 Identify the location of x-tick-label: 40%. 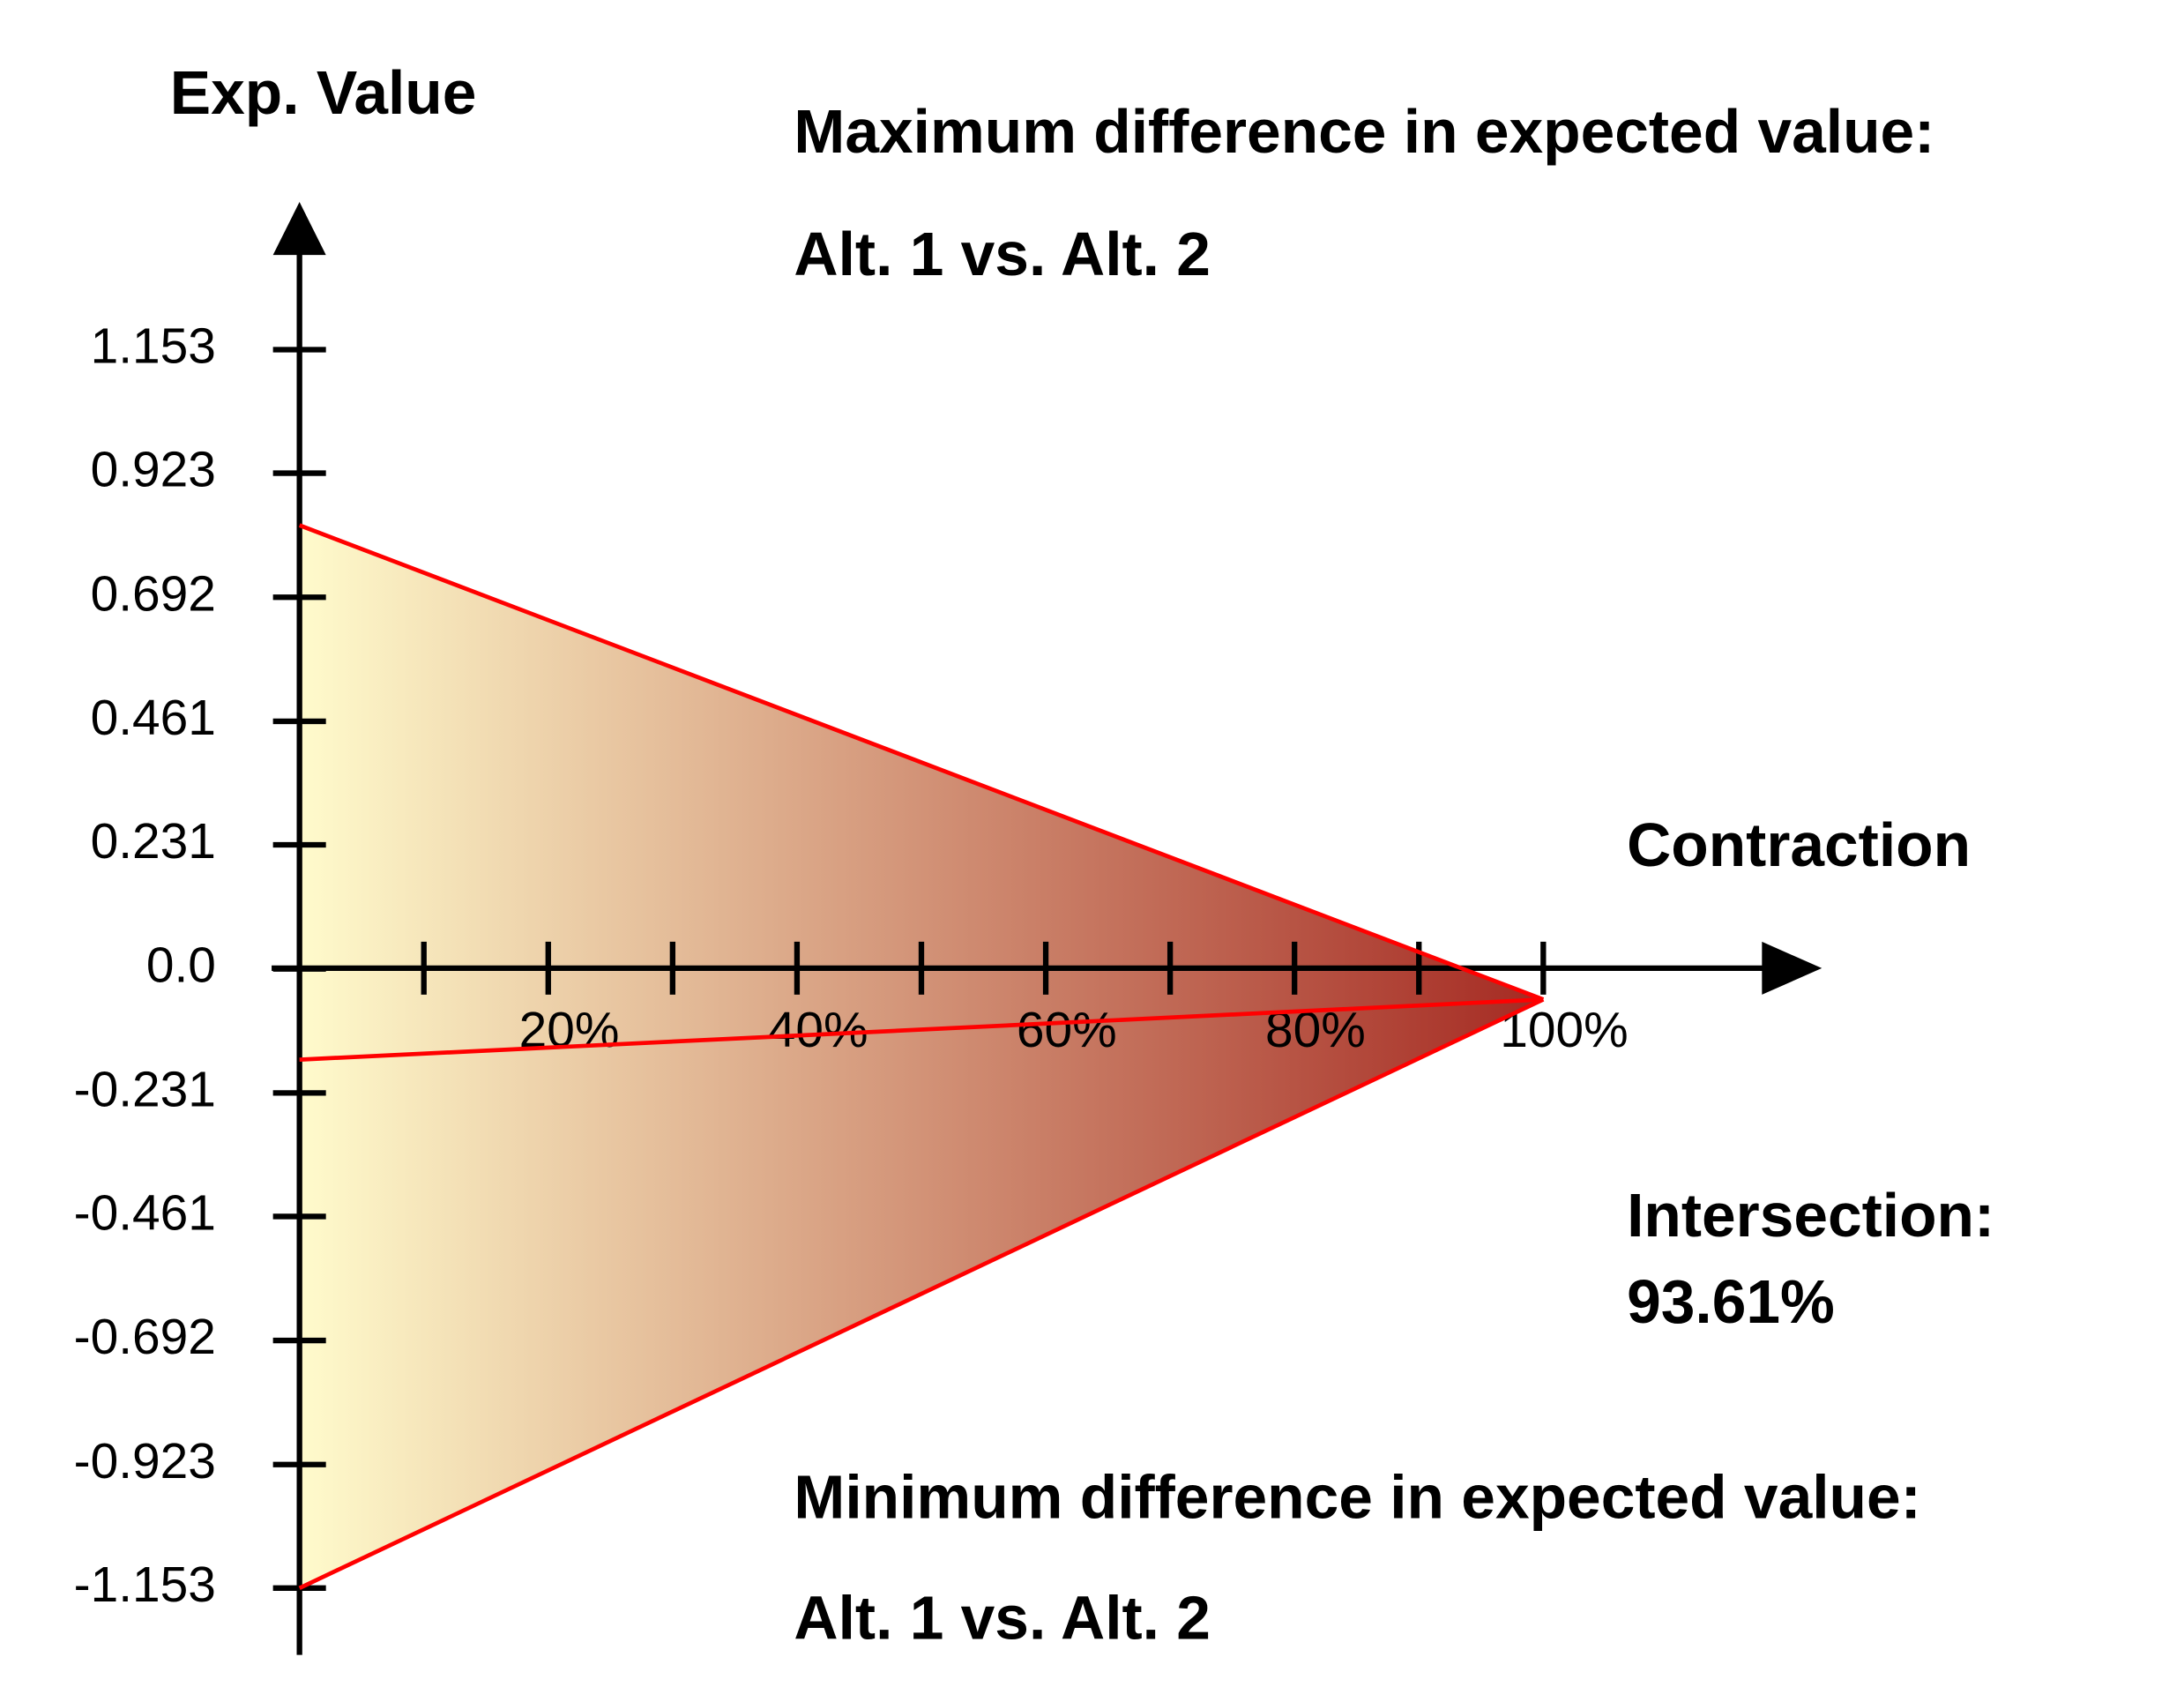
(818, 1030).